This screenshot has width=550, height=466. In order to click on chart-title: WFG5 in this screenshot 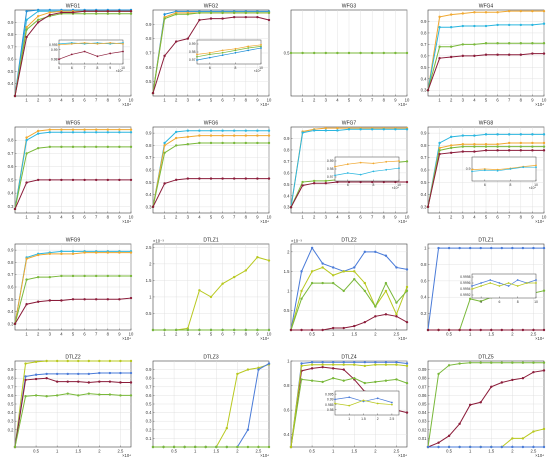, I will do `click(73, 124)`.